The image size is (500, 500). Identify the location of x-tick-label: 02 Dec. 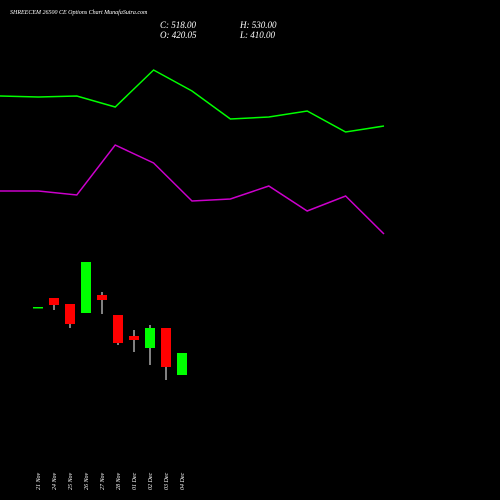
(151, 481).